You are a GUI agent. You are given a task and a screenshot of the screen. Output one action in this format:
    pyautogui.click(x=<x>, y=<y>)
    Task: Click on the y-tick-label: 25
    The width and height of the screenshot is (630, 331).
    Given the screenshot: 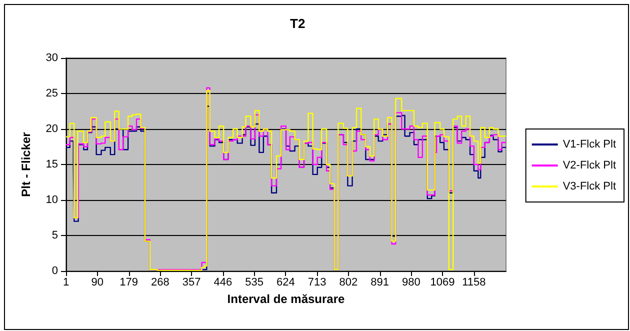 What is the action you would take?
    pyautogui.click(x=52, y=94)
    